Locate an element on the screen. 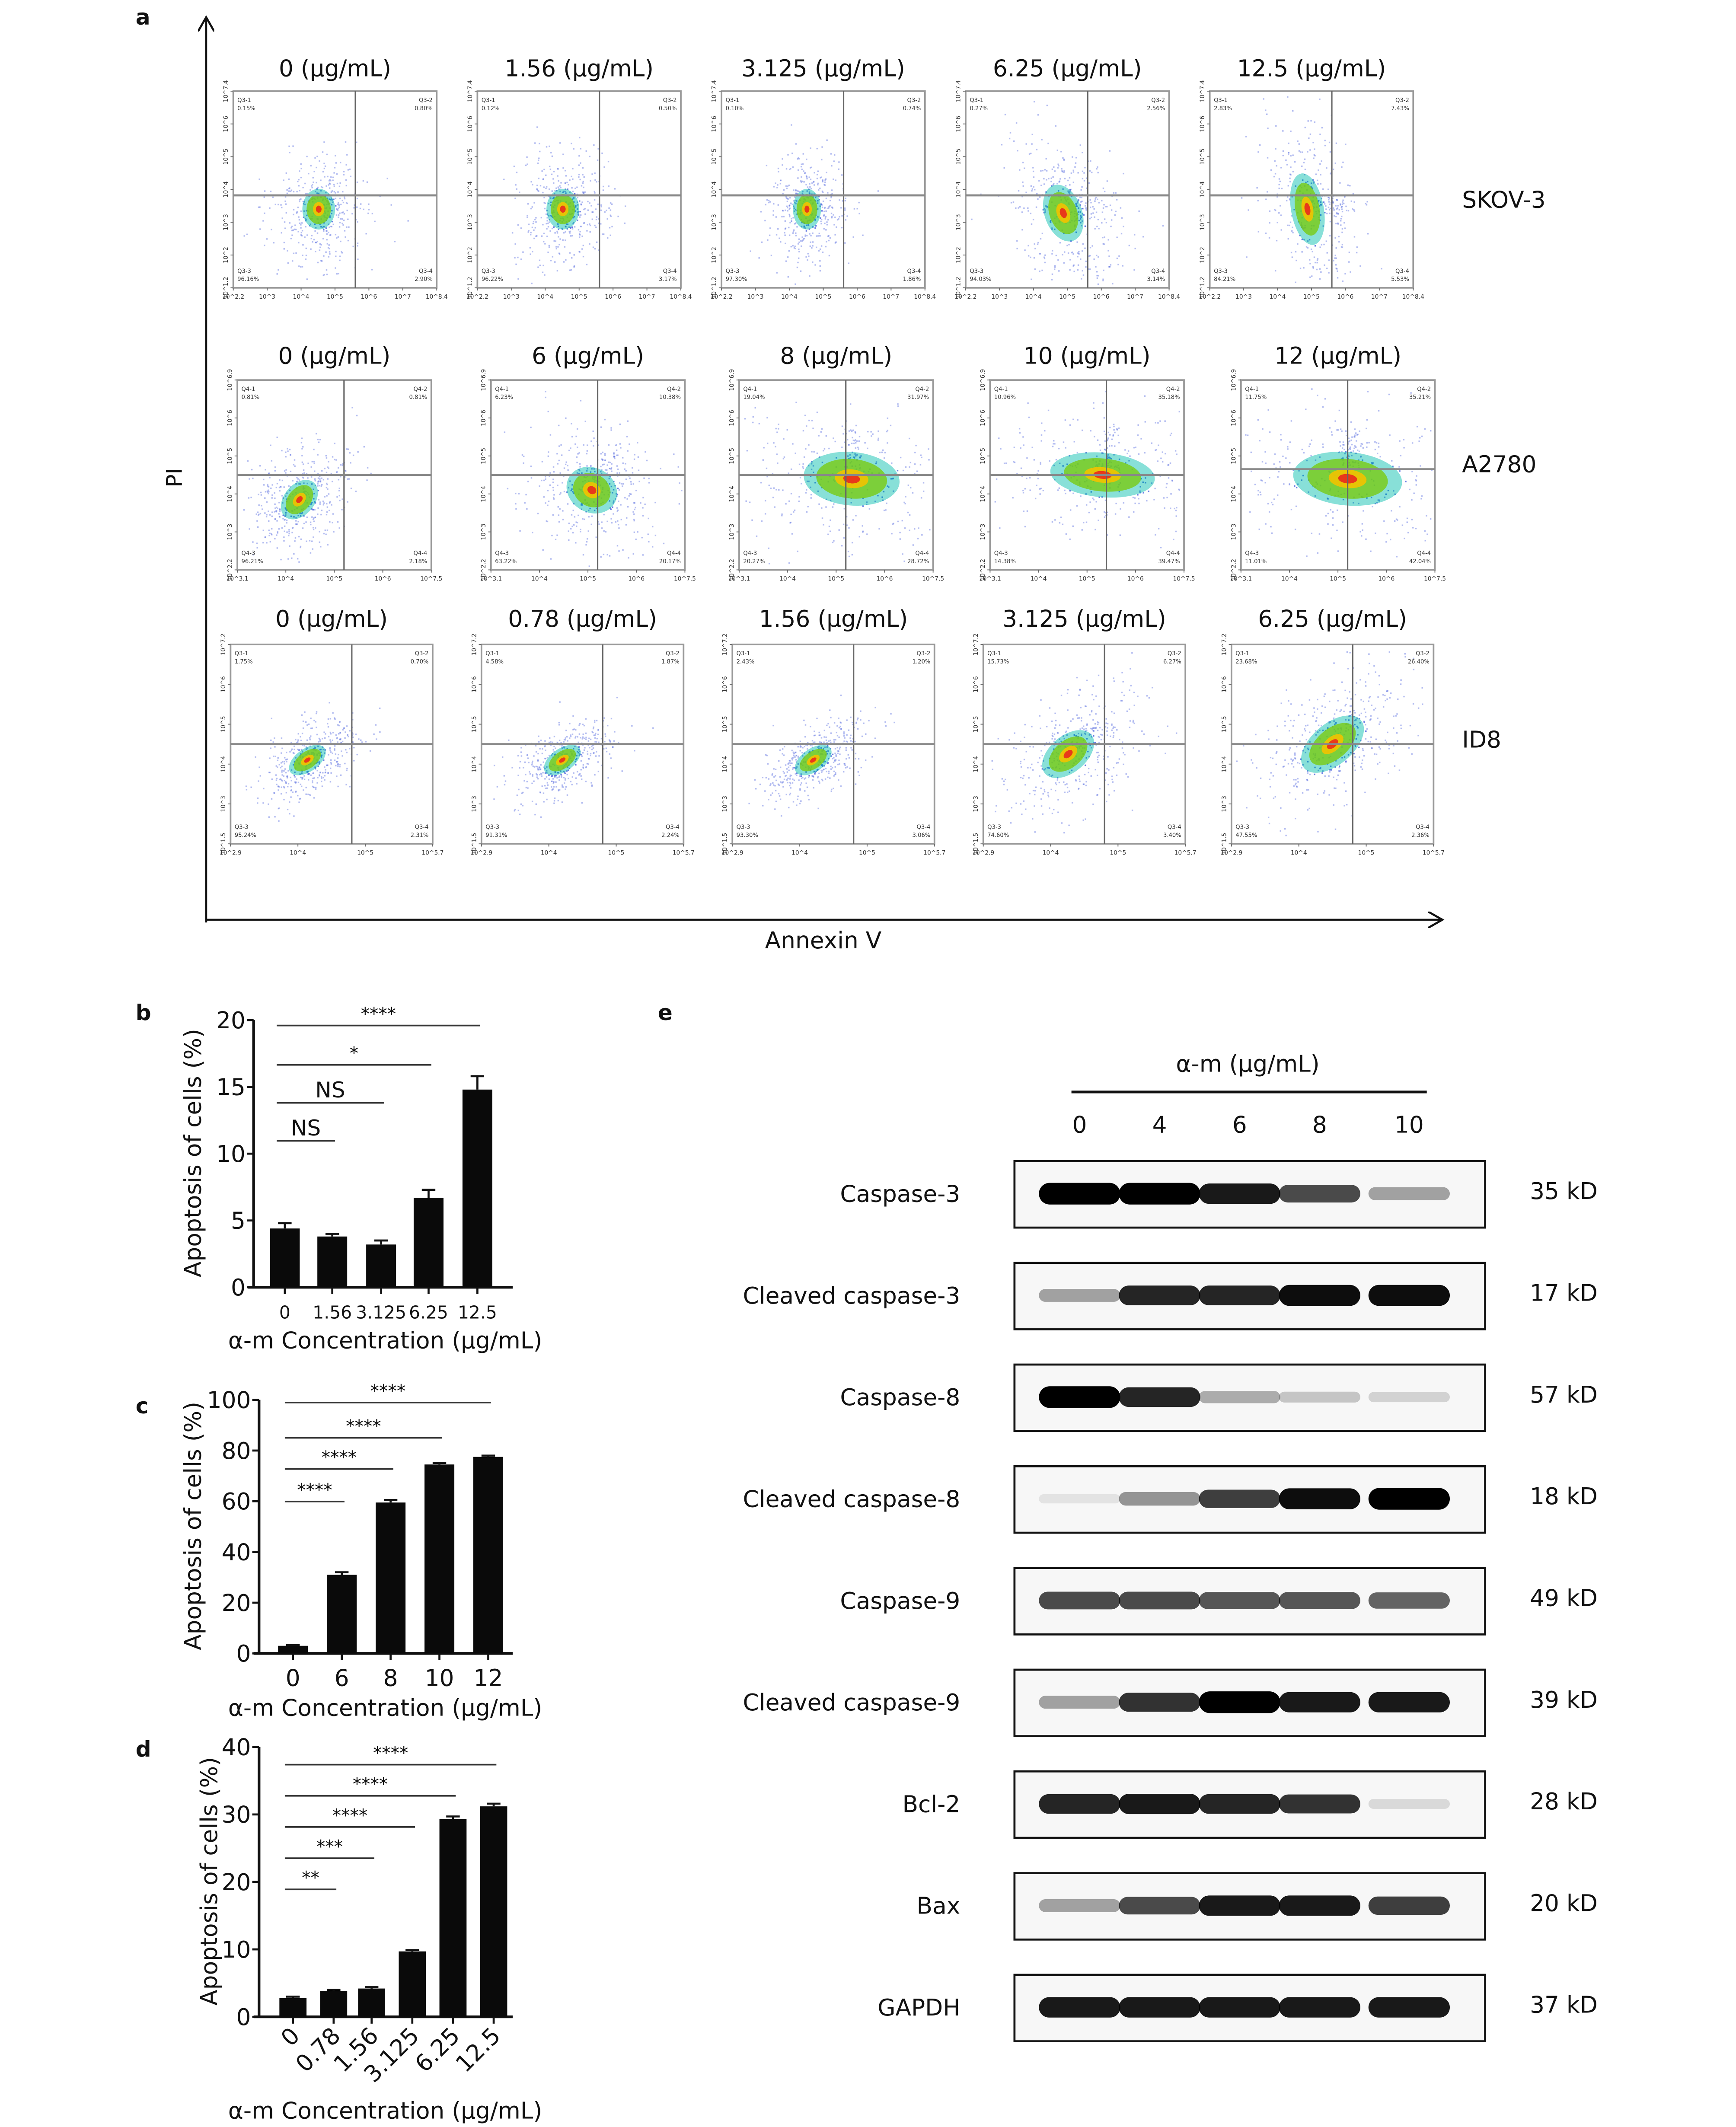 The width and height of the screenshot is (1736, 2127). quadrant-percent: 20.27% is located at coordinates (754, 562).